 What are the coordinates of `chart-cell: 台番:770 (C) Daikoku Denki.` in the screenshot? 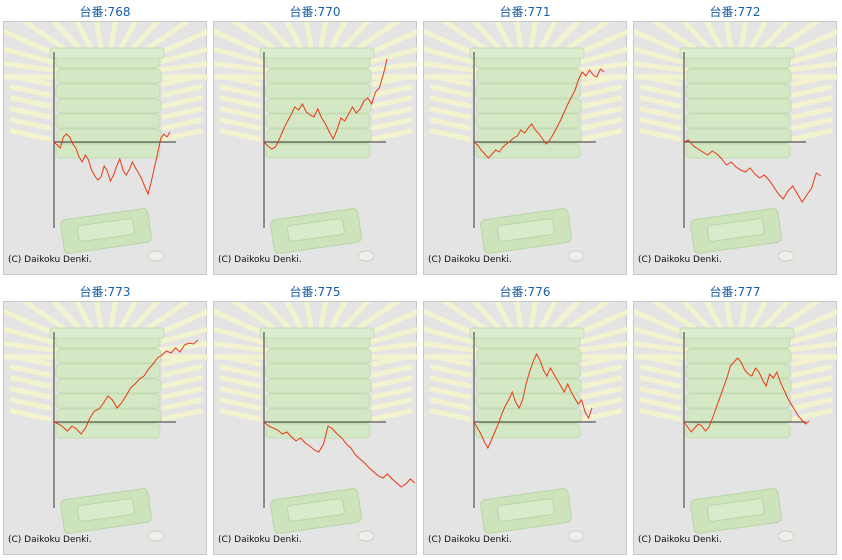 It's located at (315, 140).